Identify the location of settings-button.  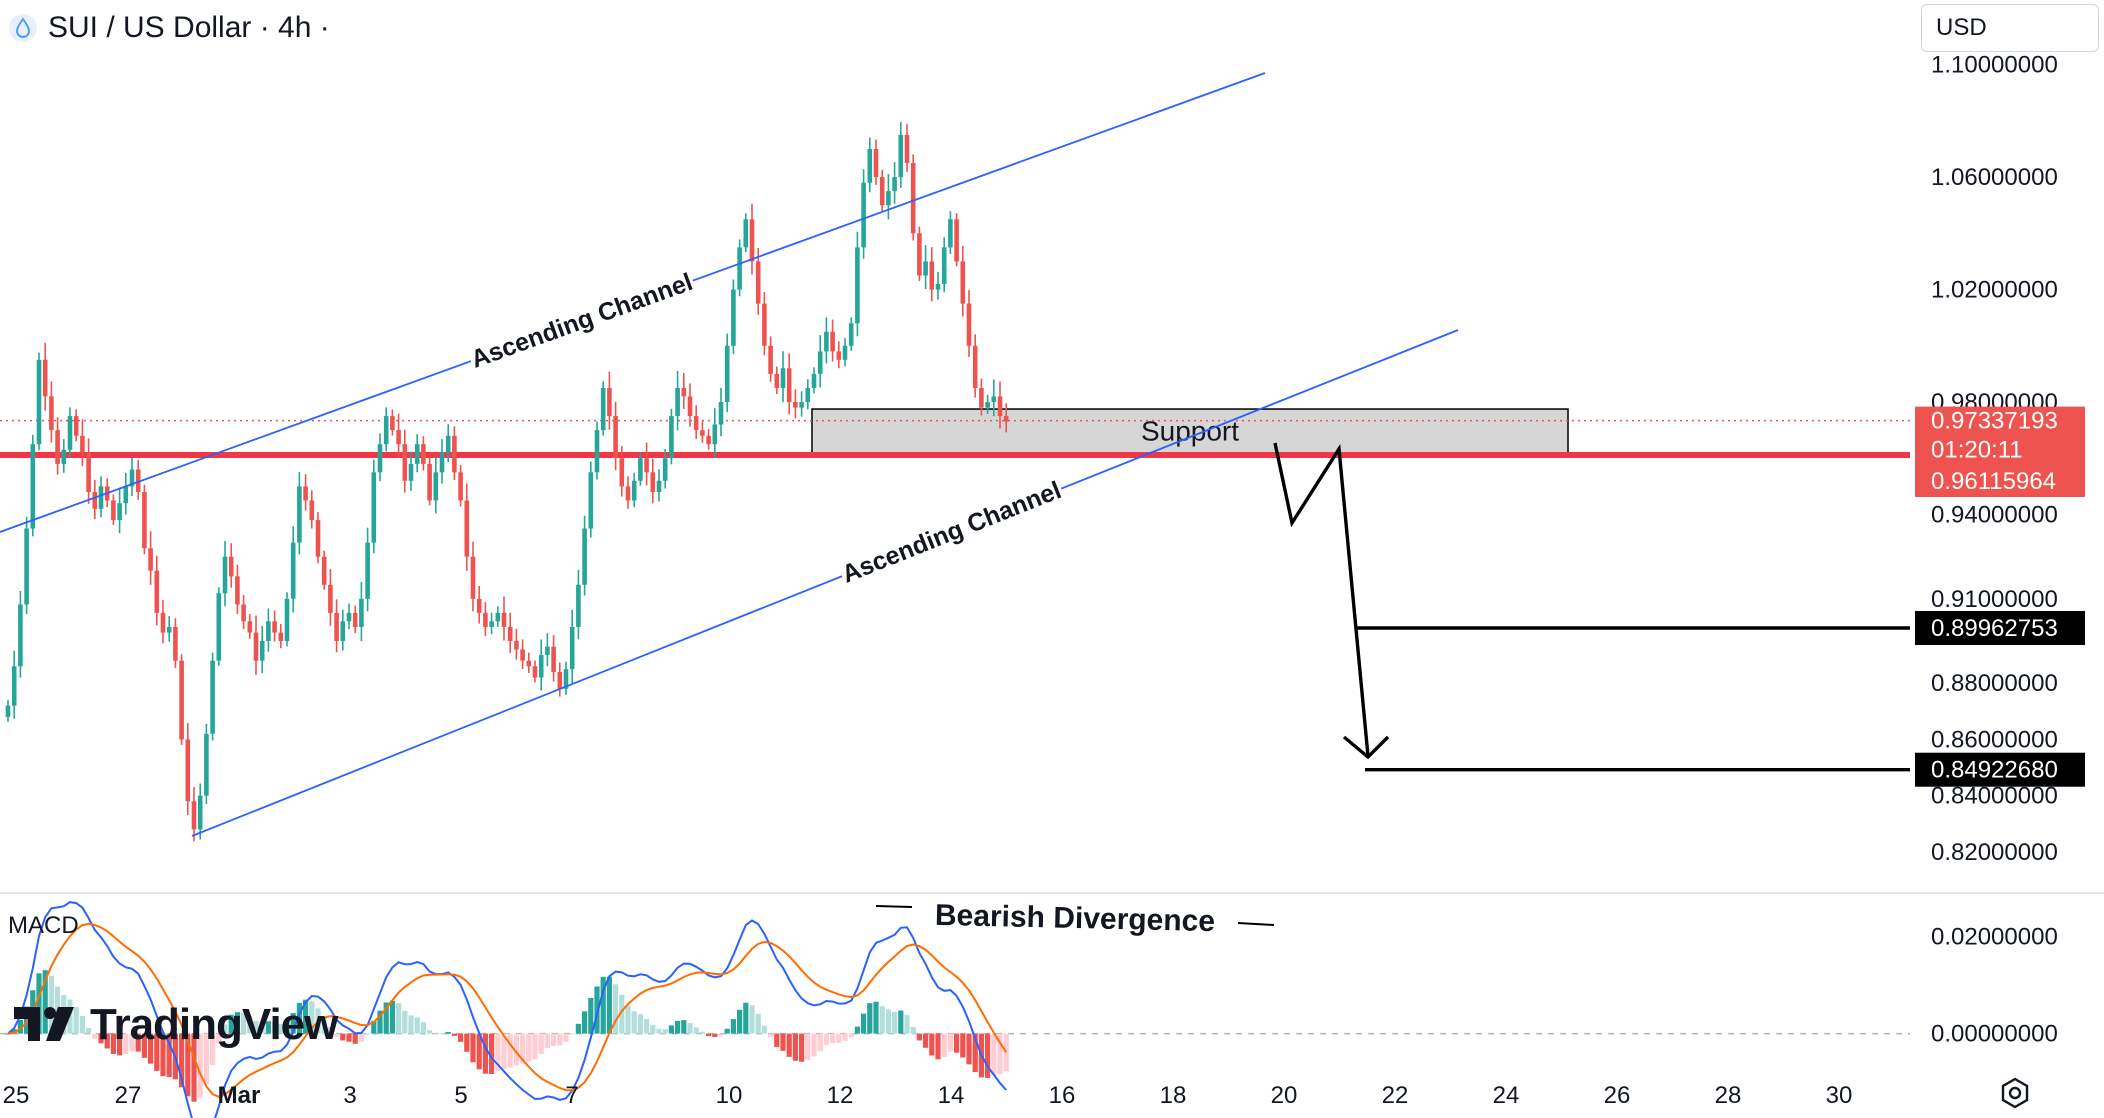
(2015, 1095).